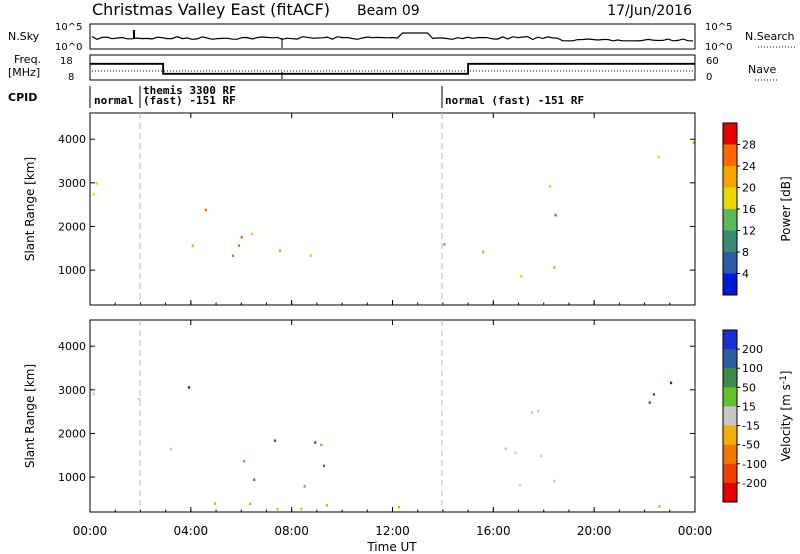 The height and width of the screenshot is (554, 800). What do you see at coordinates (749, 188) in the screenshot?
I see `colorbar-tick-label: 20` at bounding box center [749, 188].